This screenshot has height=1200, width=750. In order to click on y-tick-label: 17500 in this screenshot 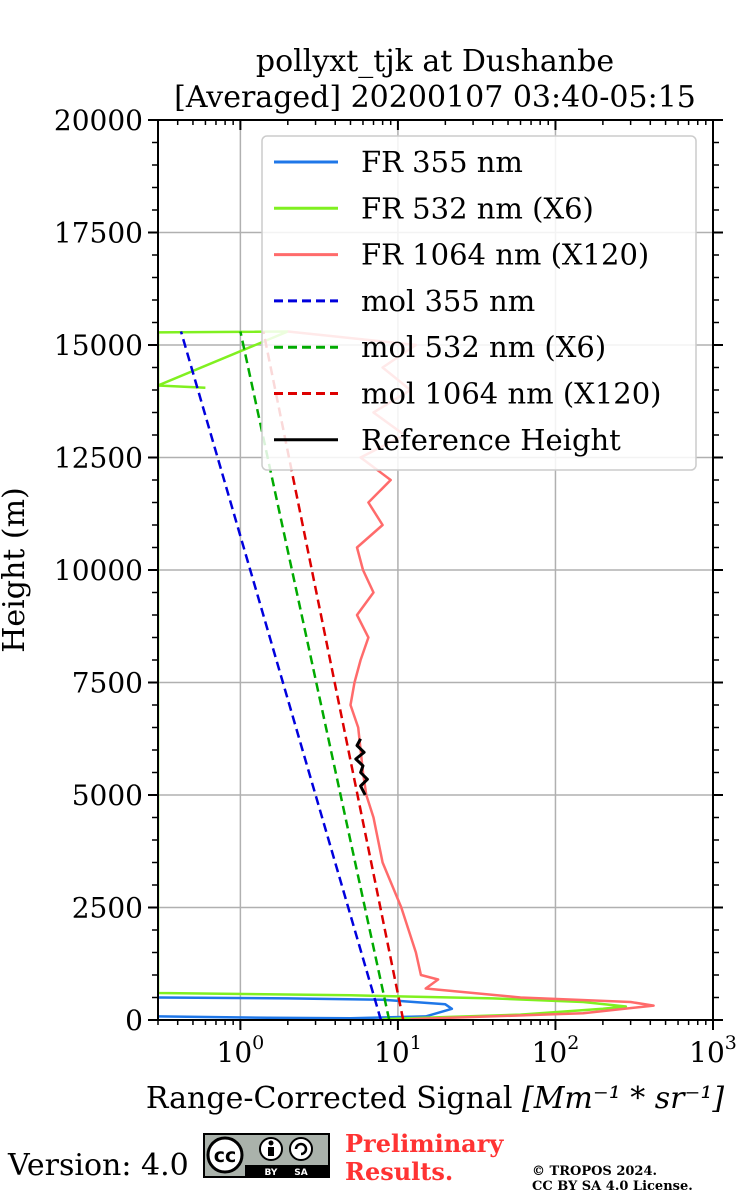, I will do `click(98, 233)`.